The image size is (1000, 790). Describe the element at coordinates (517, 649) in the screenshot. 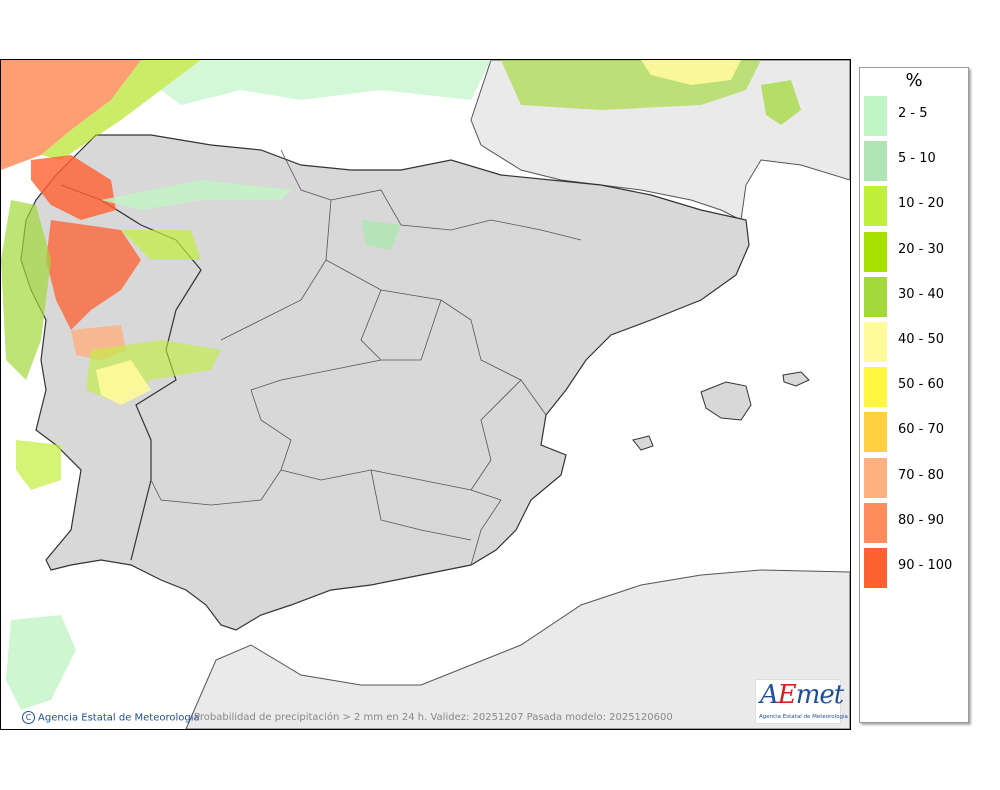

I see `north-africa-land` at that location.